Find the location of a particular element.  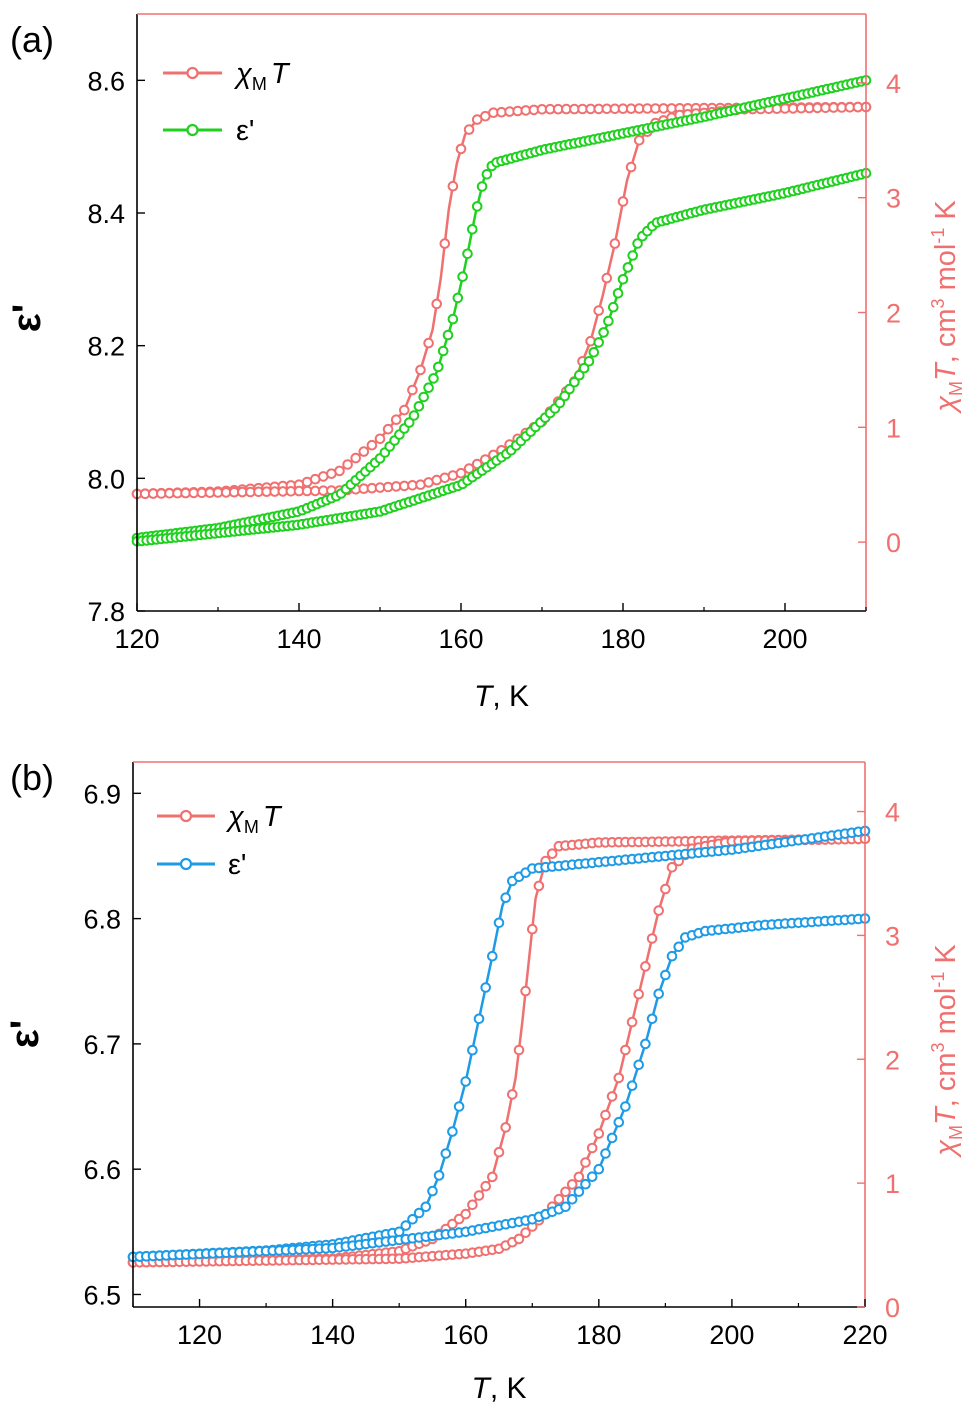

panel-label: (a) is located at coordinates (32, 39).